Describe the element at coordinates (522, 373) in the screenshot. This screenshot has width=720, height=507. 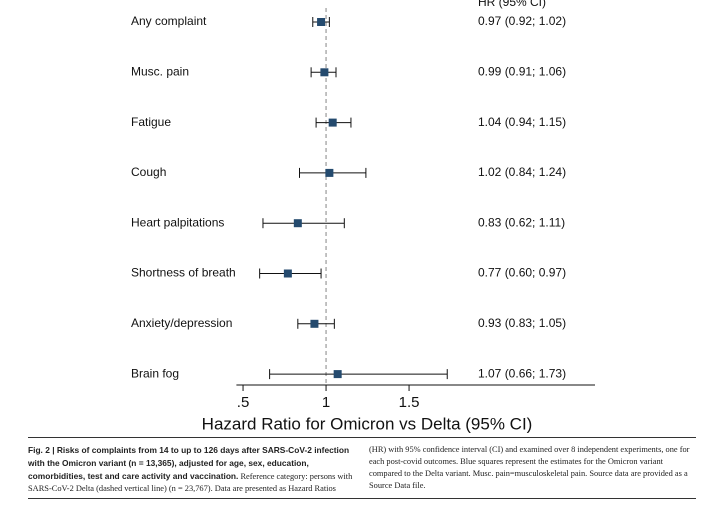
I see `value-label: 1.07 (0.66; 1.73)` at that location.